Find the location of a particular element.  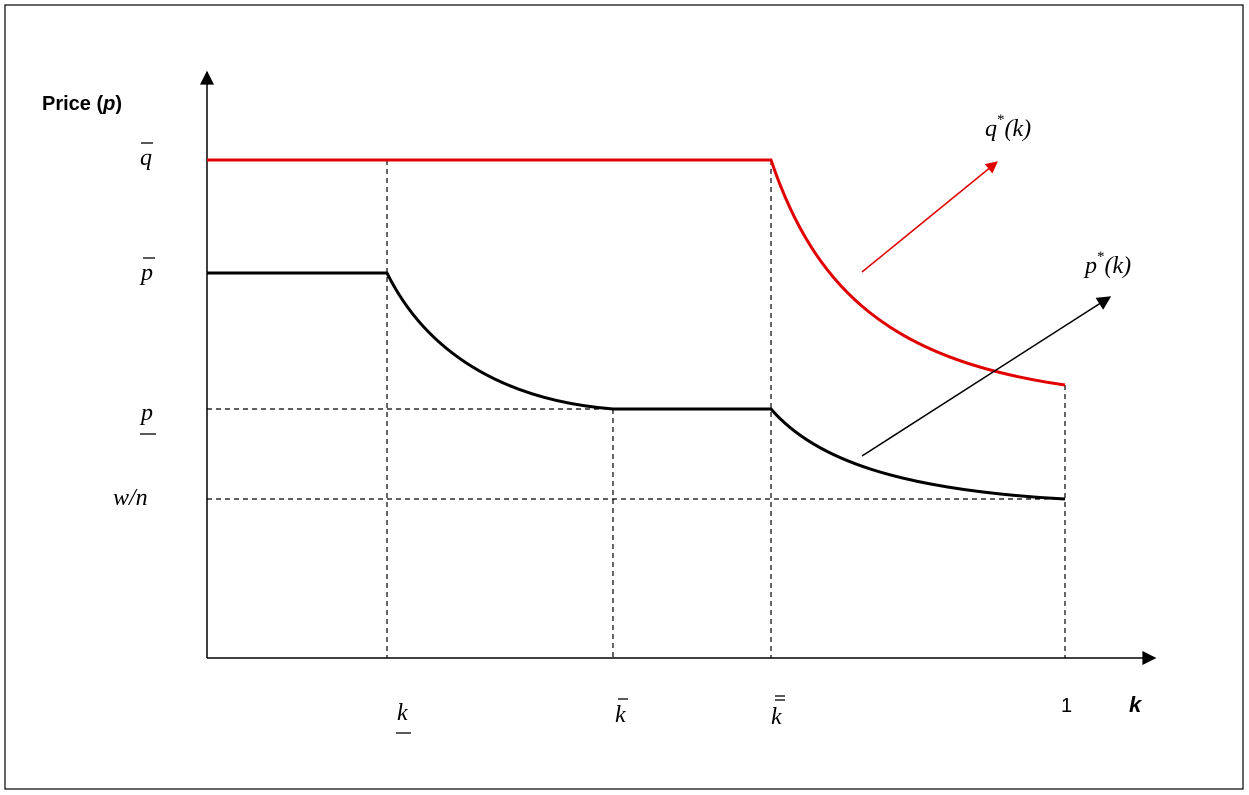

y-tick-label: q is located at coordinates (146, 158).